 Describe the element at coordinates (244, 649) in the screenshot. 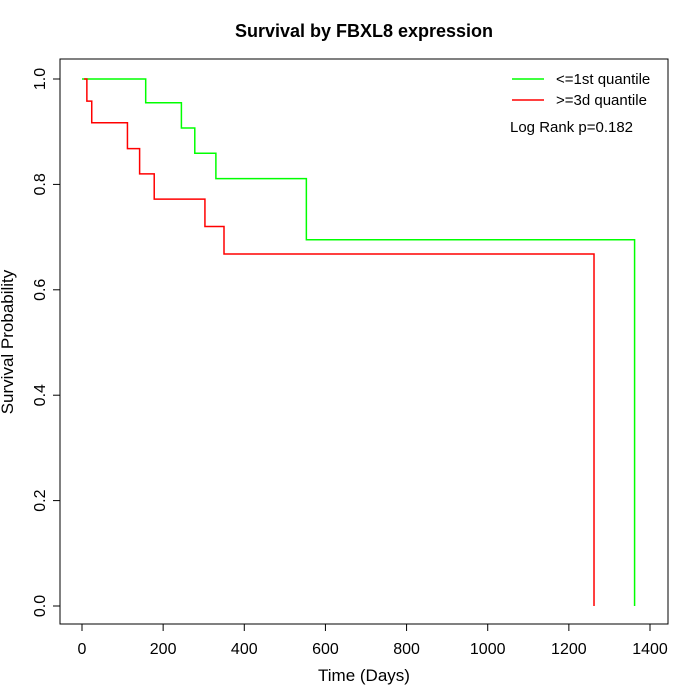

I see `x-tick-label: 400` at that location.